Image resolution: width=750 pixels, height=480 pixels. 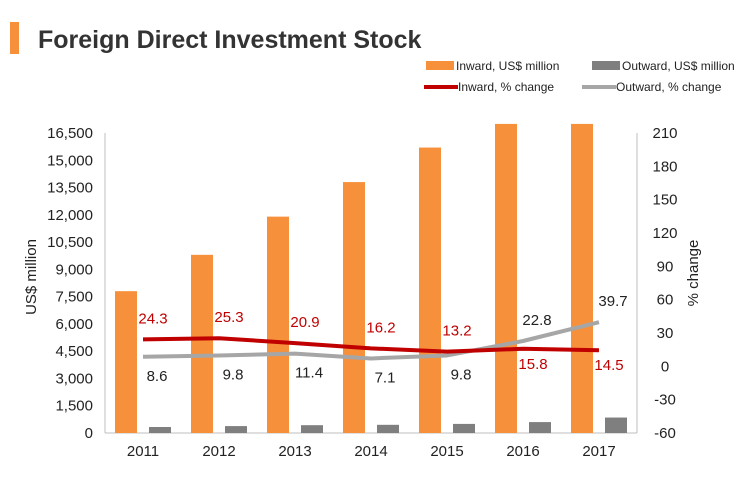 What do you see at coordinates (152, 318) in the screenshot?
I see `inward-pct-label: 24.3` at bounding box center [152, 318].